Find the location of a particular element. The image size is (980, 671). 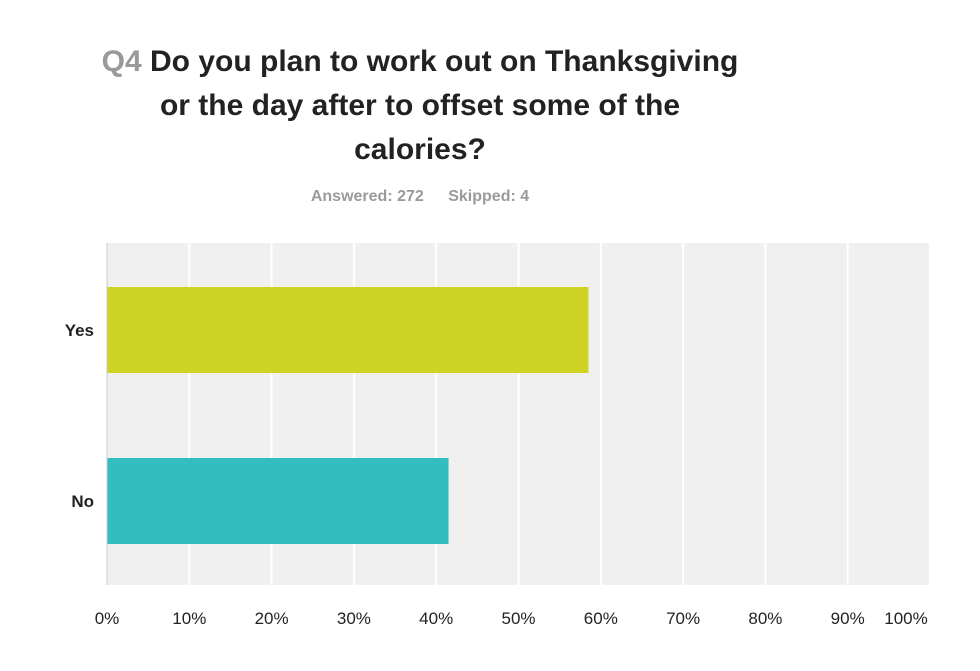

x-tick-label: 0% is located at coordinates (107, 618).